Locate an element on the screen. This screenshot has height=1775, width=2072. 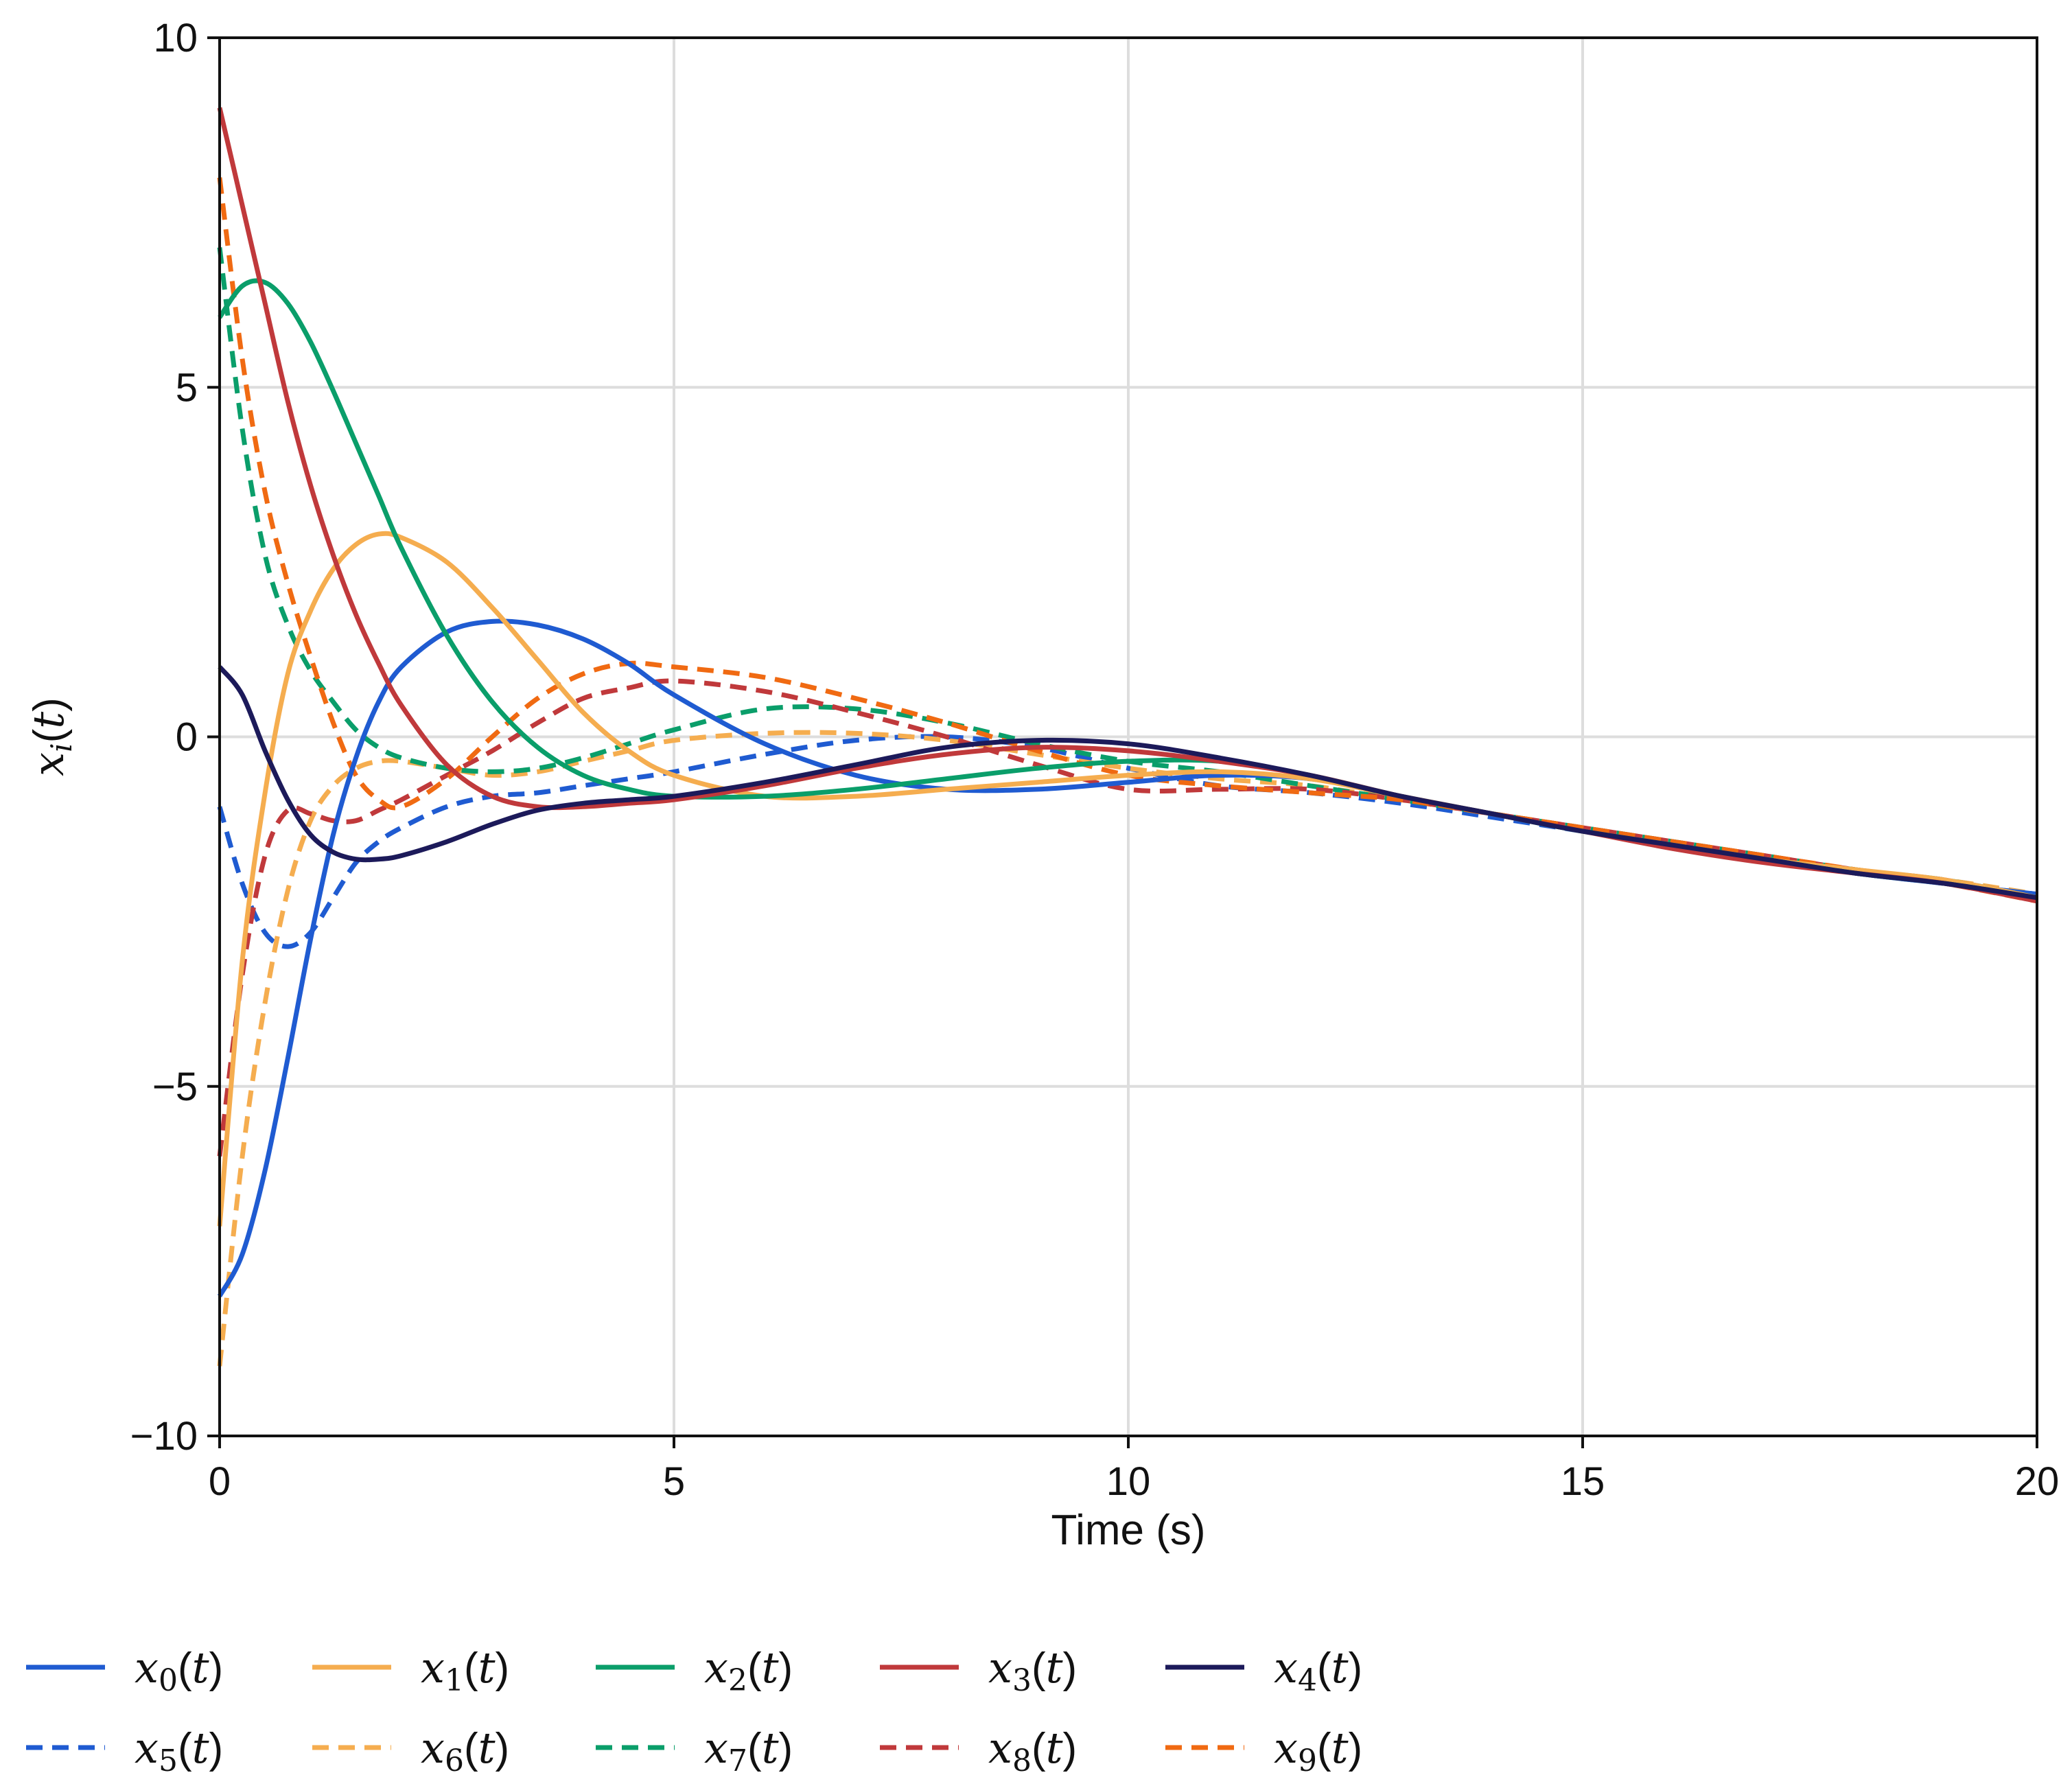
x-tick-label: 10 is located at coordinates (1128, 1481).